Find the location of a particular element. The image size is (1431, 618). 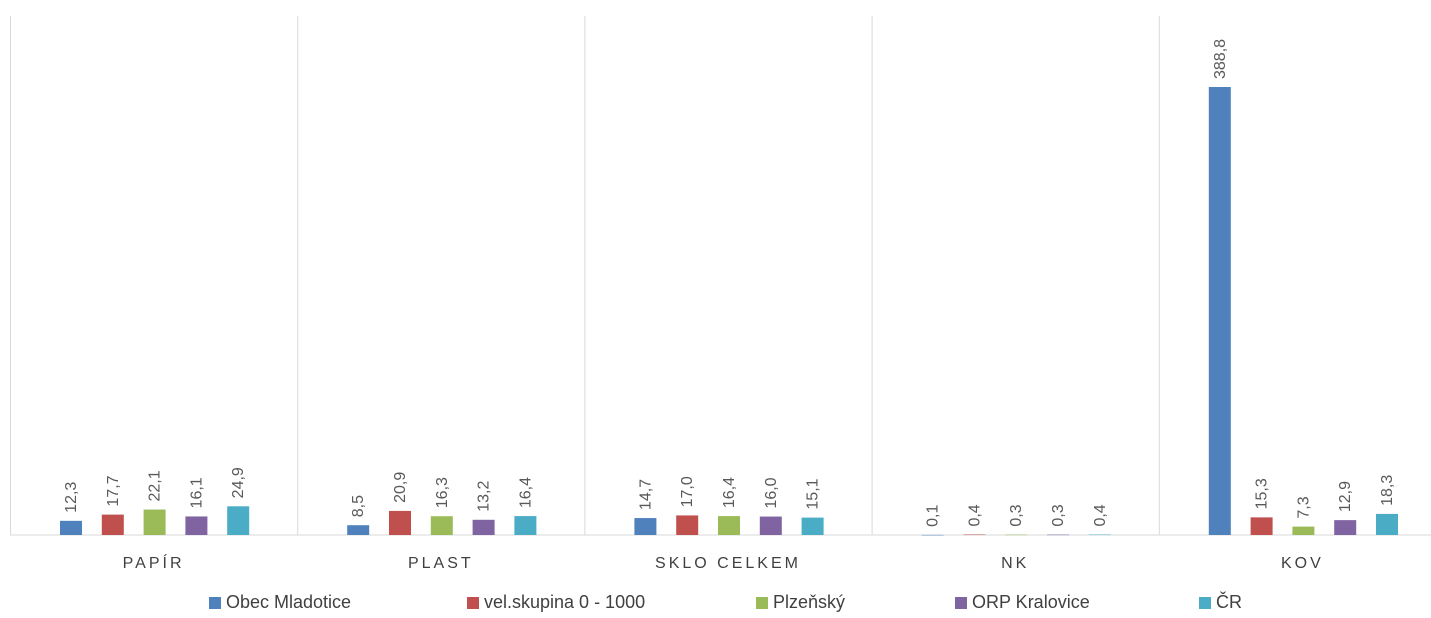

legend-item: ORP Kralovice is located at coordinates (1022, 602).